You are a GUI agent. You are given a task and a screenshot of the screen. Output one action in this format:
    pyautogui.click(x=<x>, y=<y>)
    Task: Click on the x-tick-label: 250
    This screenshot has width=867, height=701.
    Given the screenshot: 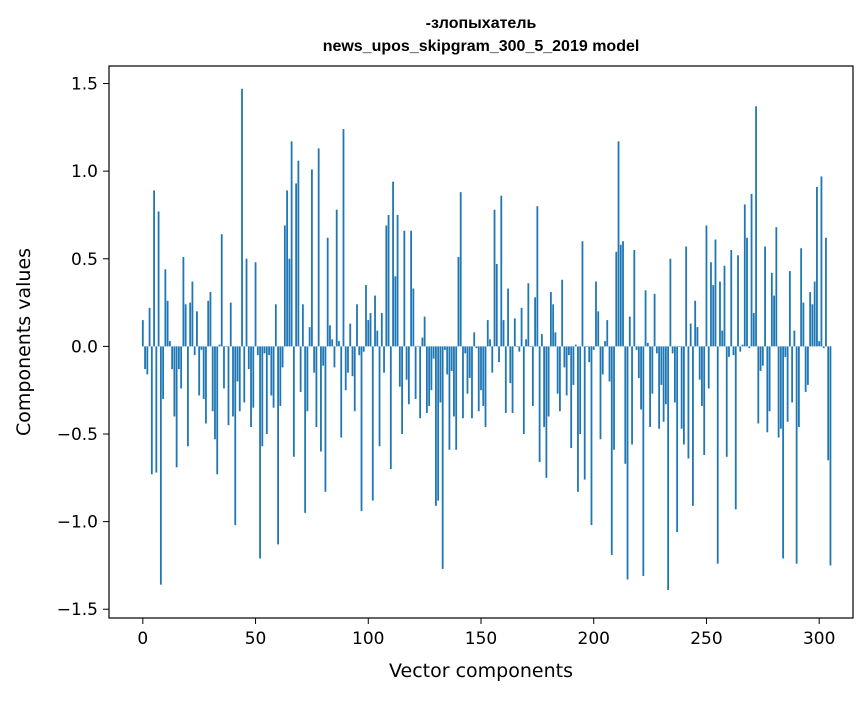 What is the action you would take?
    pyautogui.click(x=706, y=639)
    